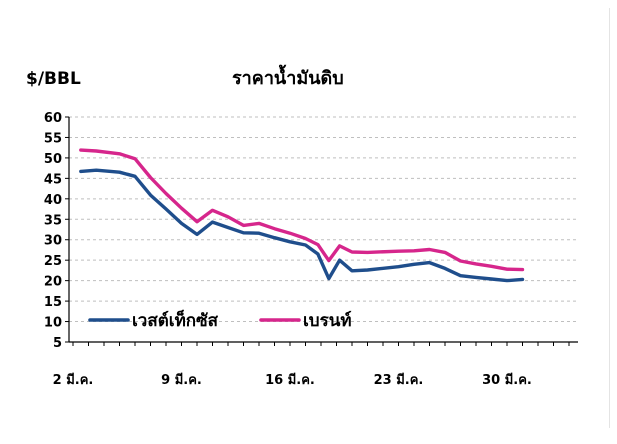 The height and width of the screenshot is (444, 617). I want to click on y-tick-label: 15, so click(53, 302).